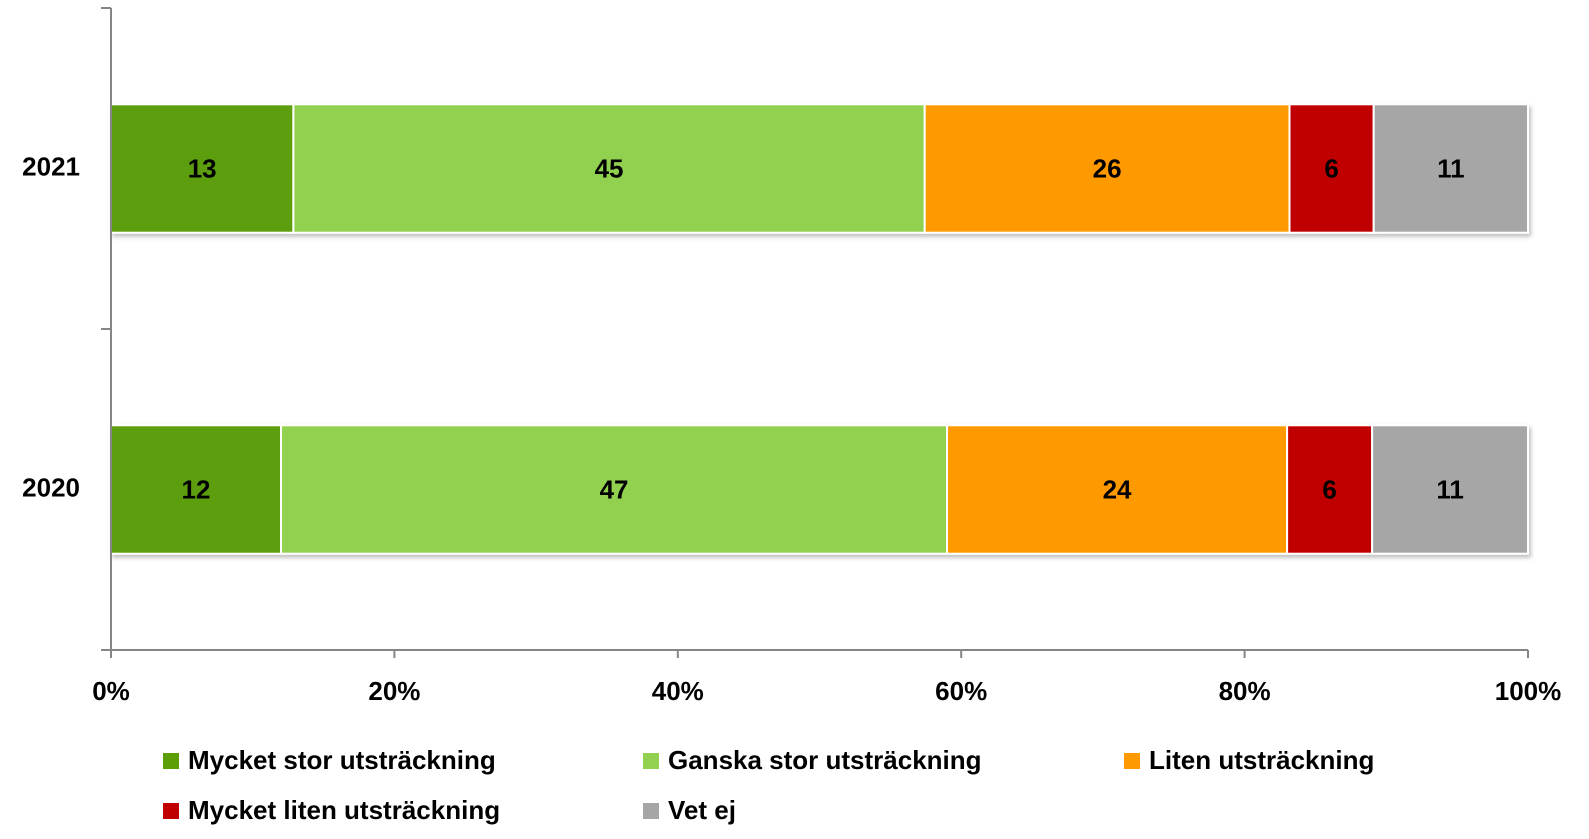 This screenshot has height=839, width=1589. I want to click on x-tick-label: 80%, so click(1245, 691).